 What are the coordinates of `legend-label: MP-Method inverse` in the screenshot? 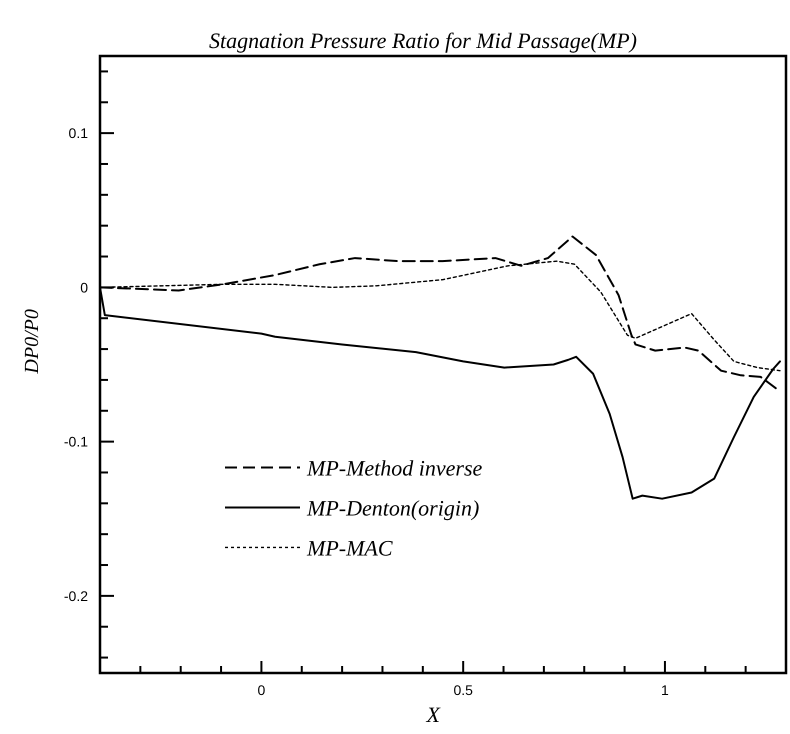 It's located at (394, 467).